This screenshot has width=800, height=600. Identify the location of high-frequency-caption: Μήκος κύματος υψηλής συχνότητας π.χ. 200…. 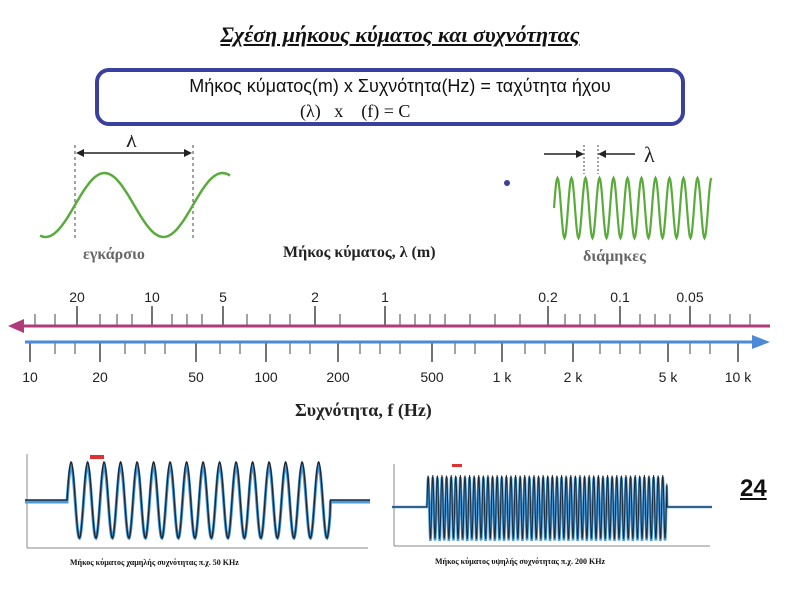
(520, 561).